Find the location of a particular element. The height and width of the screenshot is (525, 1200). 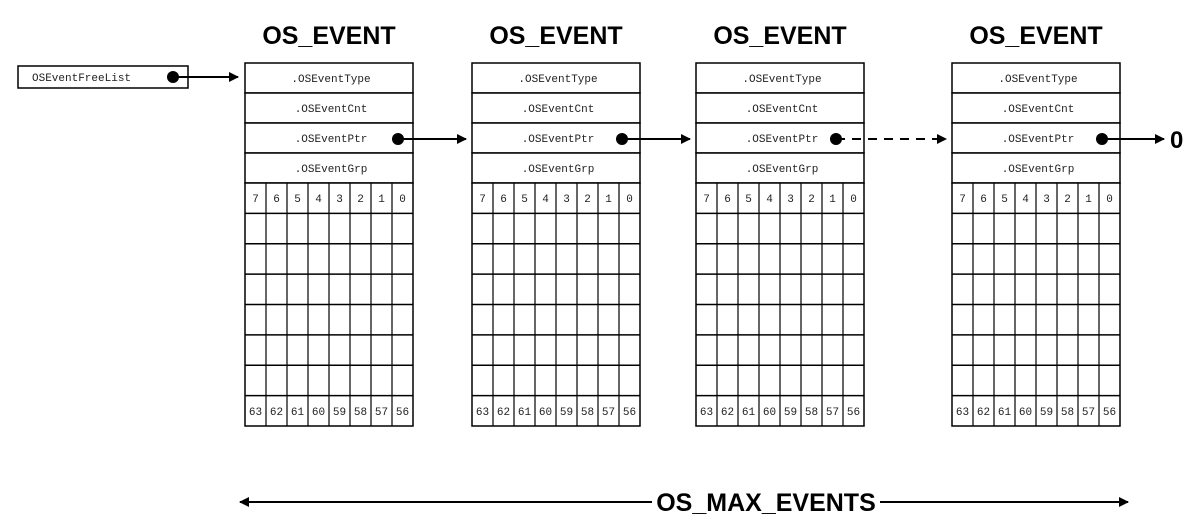

event-links: 0 is located at coordinates (787, 140).